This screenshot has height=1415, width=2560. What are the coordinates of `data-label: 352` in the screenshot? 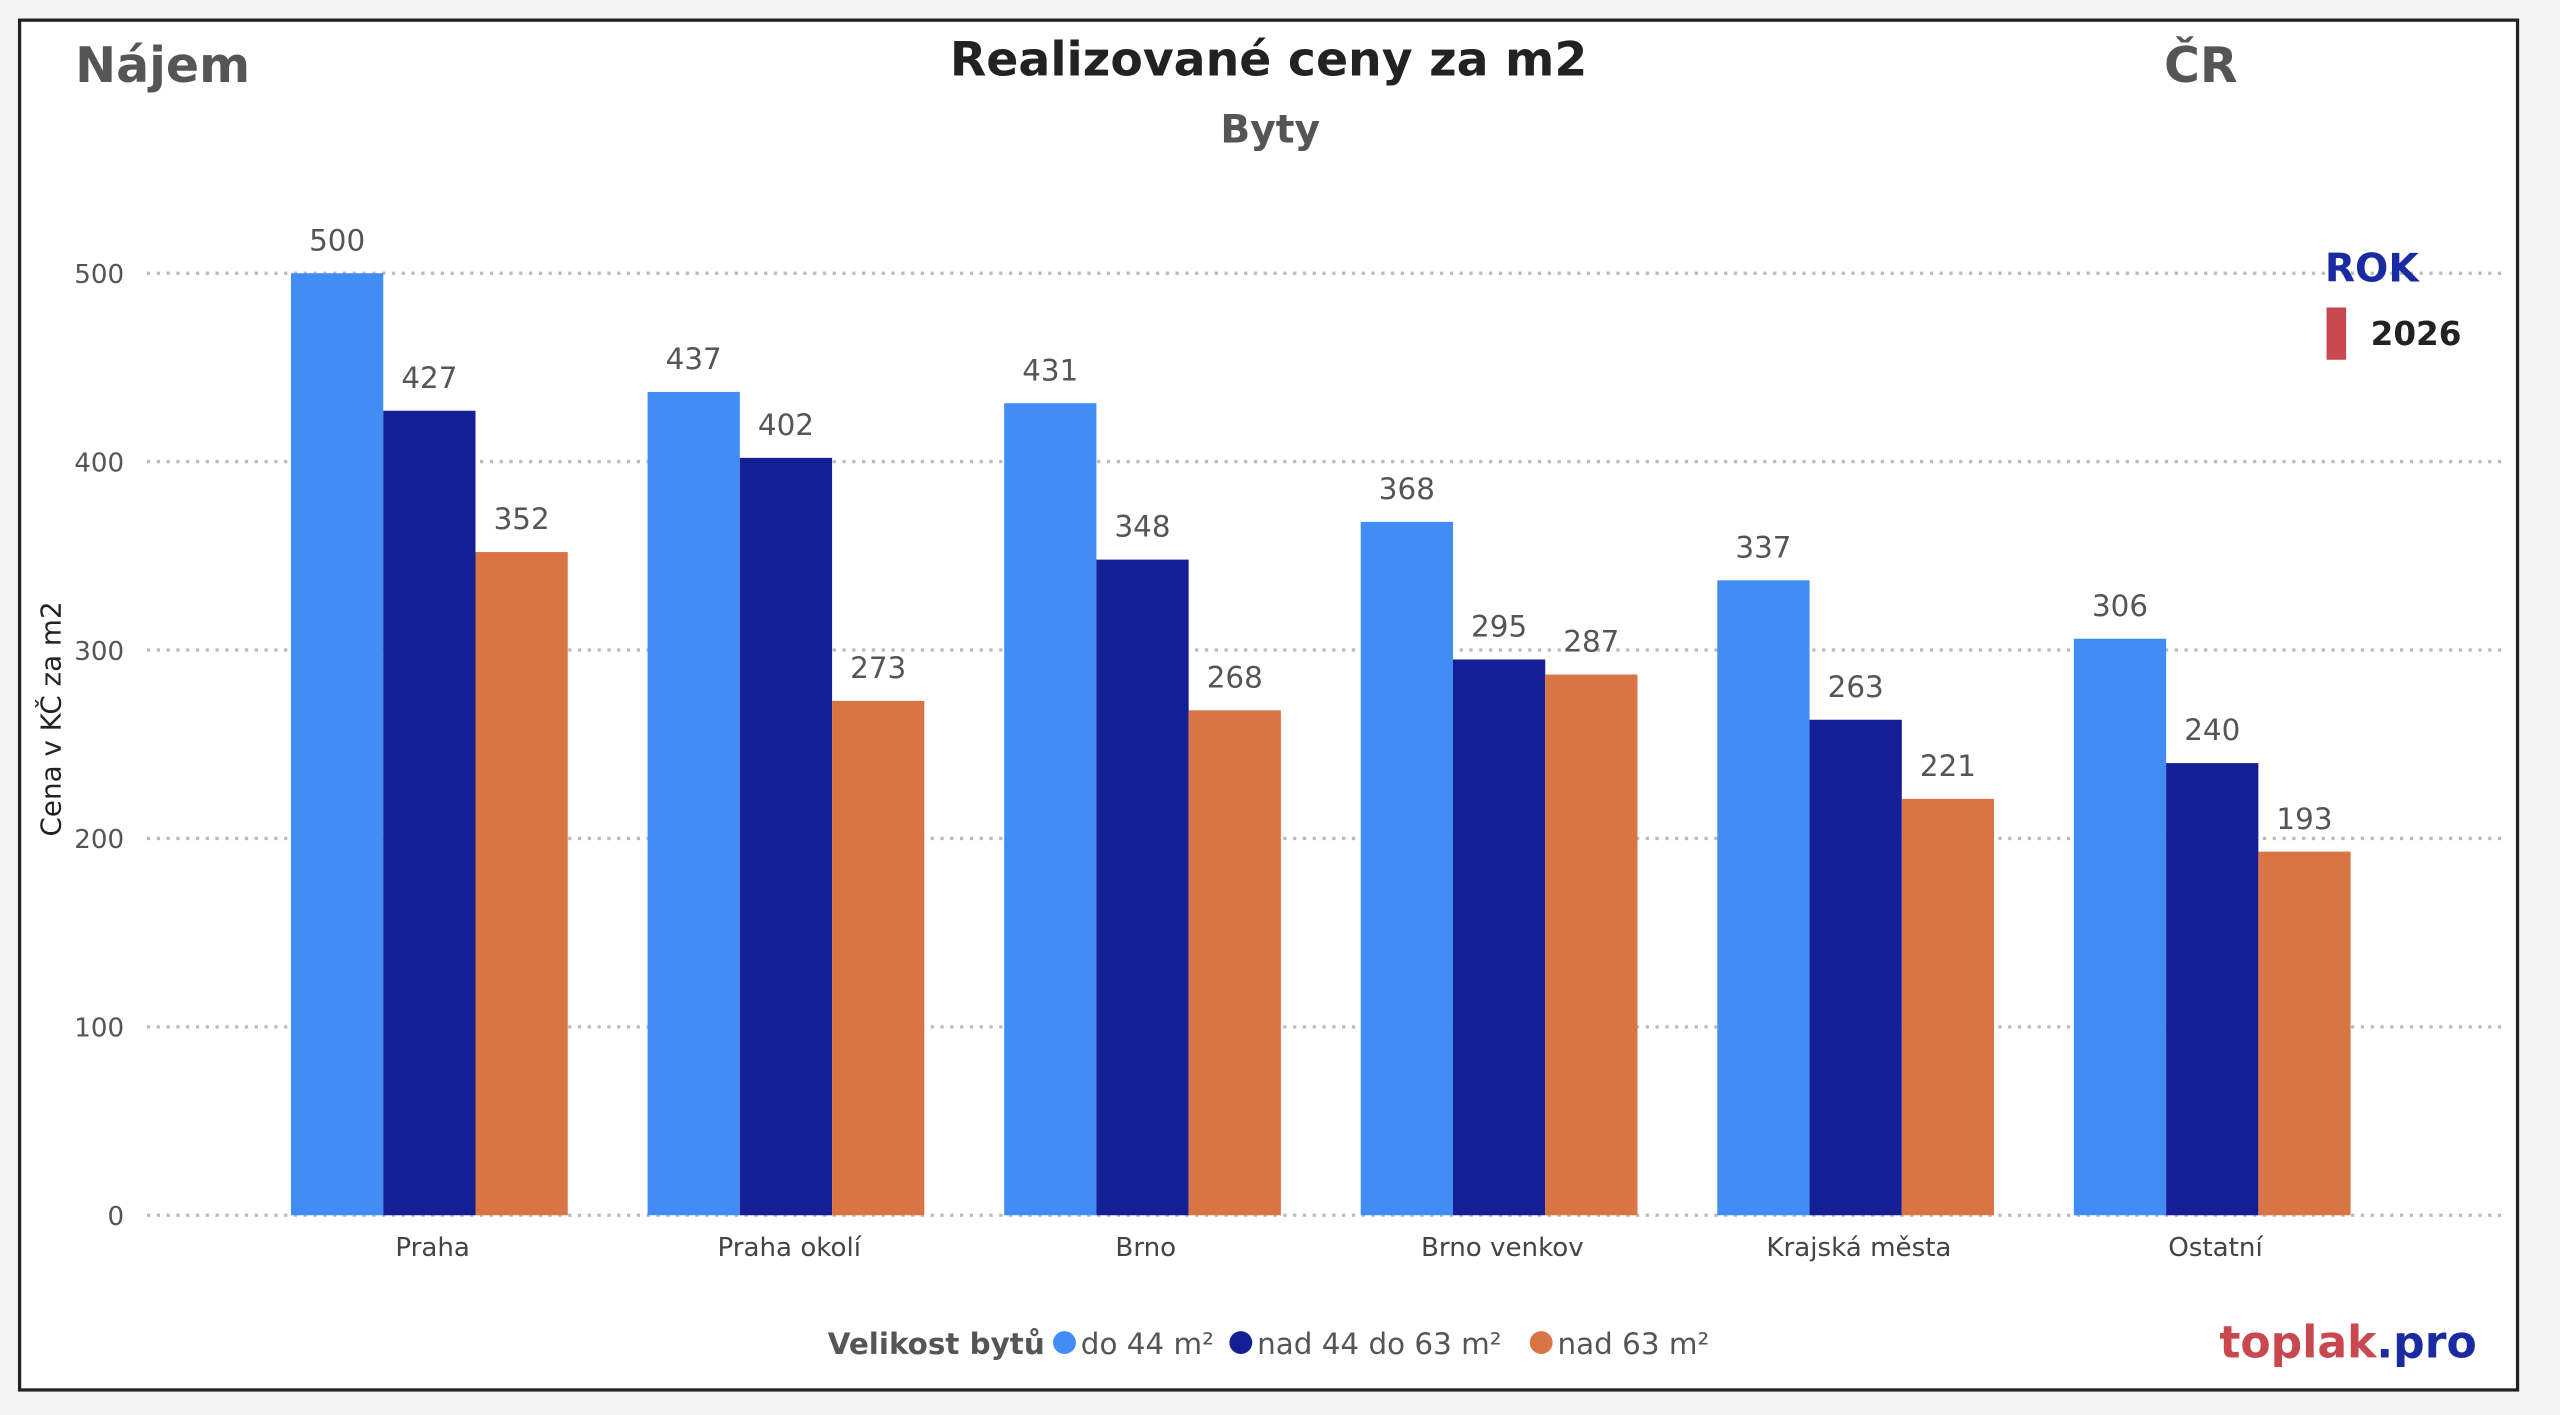 It's located at (522, 519).